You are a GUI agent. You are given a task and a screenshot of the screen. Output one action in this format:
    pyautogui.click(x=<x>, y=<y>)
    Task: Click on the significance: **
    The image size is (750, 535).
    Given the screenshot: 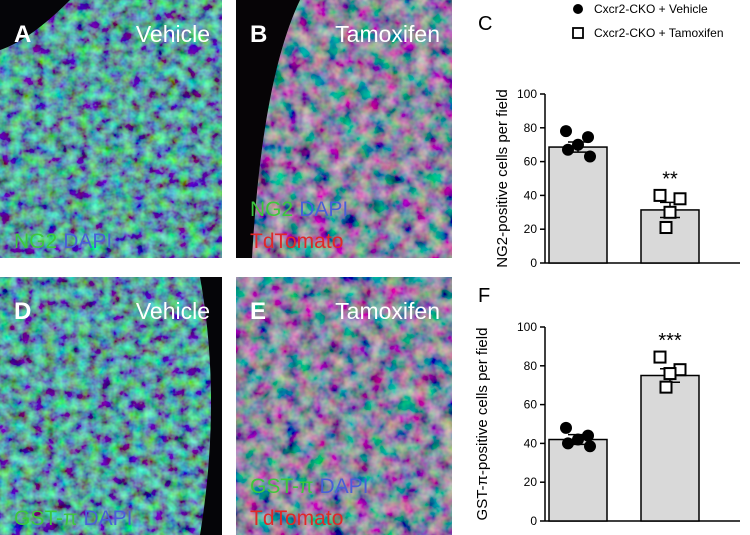 What is the action you would take?
    pyautogui.click(x=670, y=179)
    